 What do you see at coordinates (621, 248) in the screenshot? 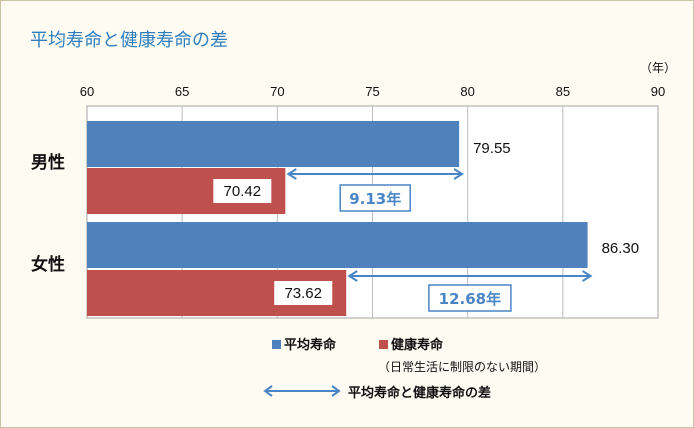
I see `data-label-avg: 86.30` at bounding box center [621, 248].